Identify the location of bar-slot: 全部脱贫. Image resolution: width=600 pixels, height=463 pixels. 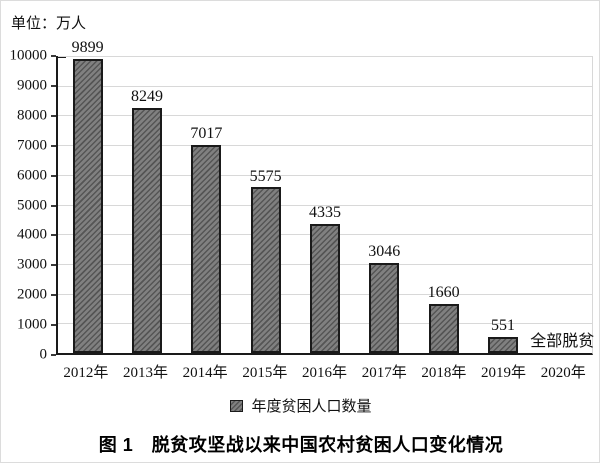
(562, 204).